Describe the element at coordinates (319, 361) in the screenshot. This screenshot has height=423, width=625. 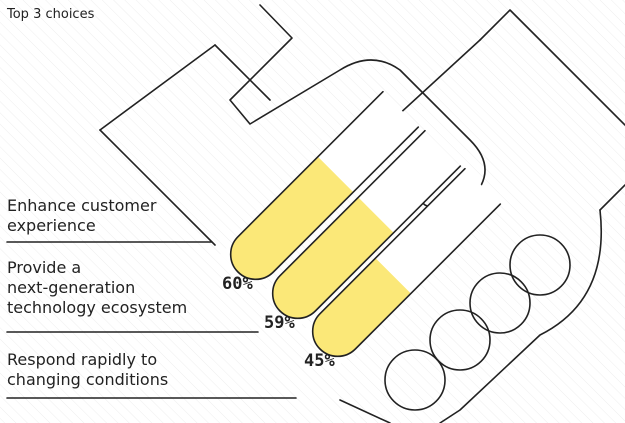
I see `value-label: 45%` at that location.